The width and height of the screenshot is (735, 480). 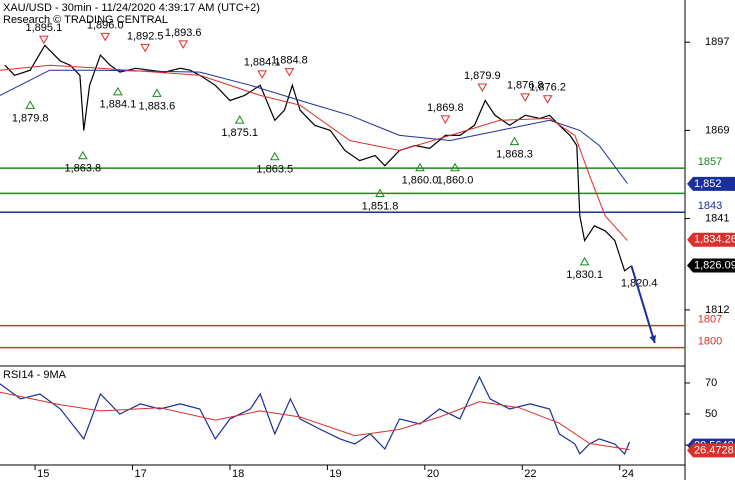 I want to click on swing-label: 1,851.8, so click(x=380, y=206).